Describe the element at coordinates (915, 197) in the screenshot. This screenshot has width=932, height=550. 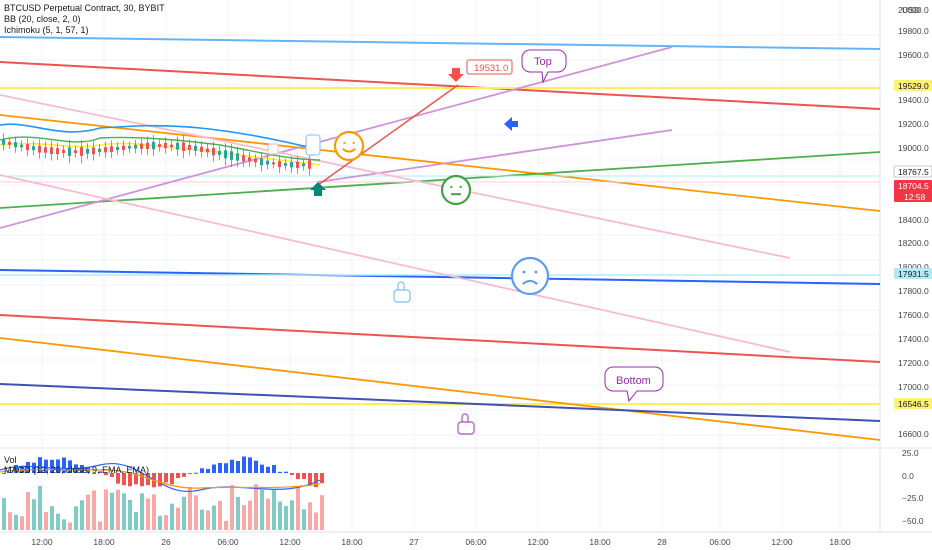
I see `price-badge-sublabel: 12:58` at that location.